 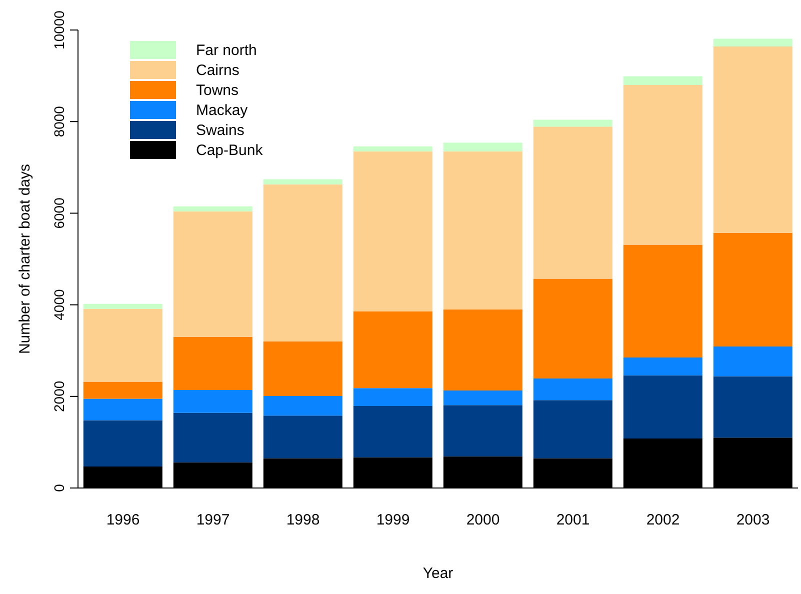 I want to click on y-tick-label: 2000, so click(x=59, y=396).